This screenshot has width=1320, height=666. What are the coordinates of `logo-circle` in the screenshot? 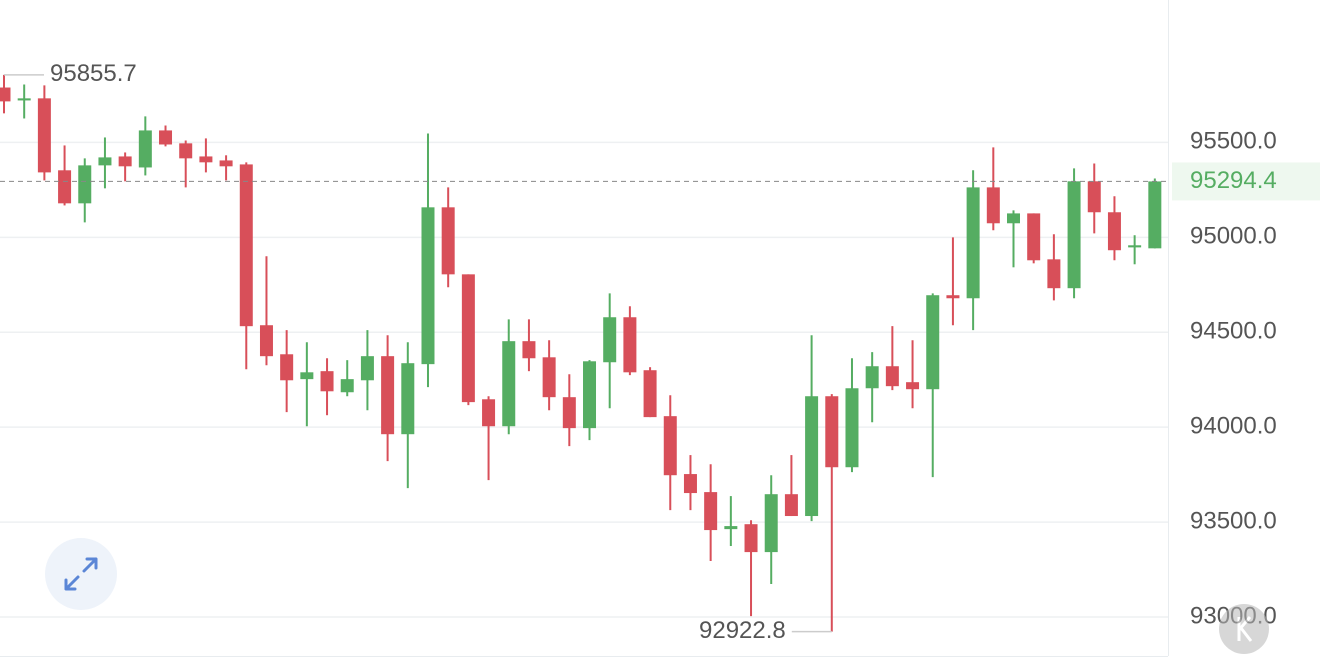 It's located at (1244, 629).